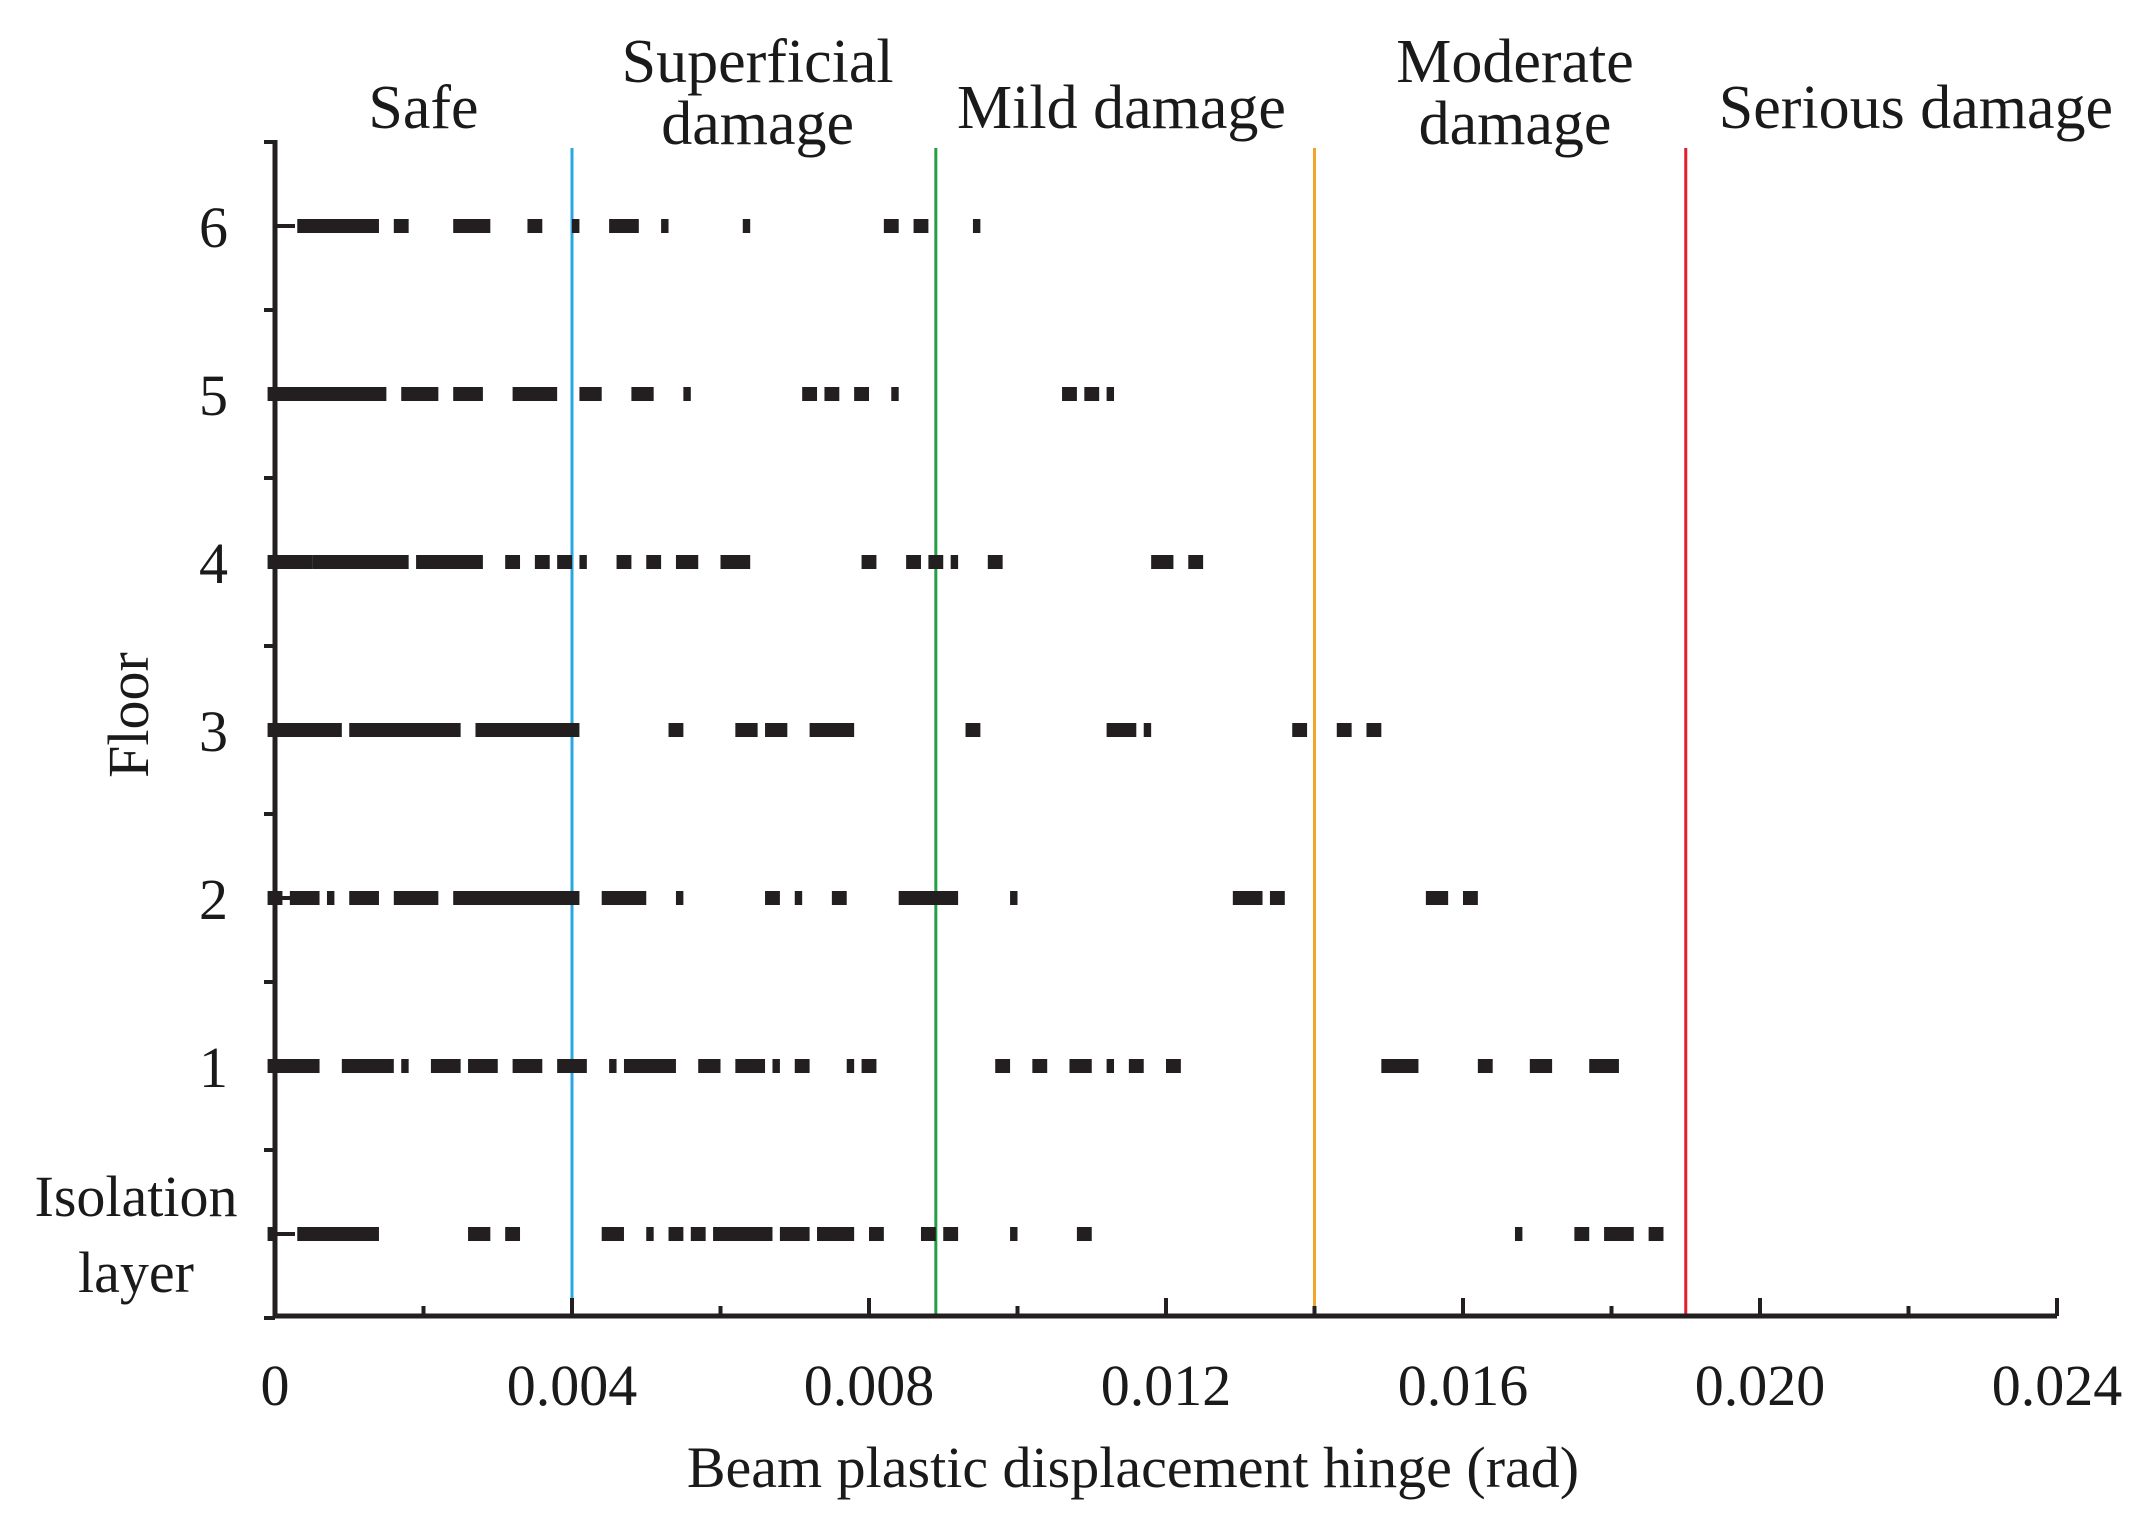  Describe the element at coordinates (757, 124) in the screenshot. I see `zone-label-2-line-2: damage` at that location.